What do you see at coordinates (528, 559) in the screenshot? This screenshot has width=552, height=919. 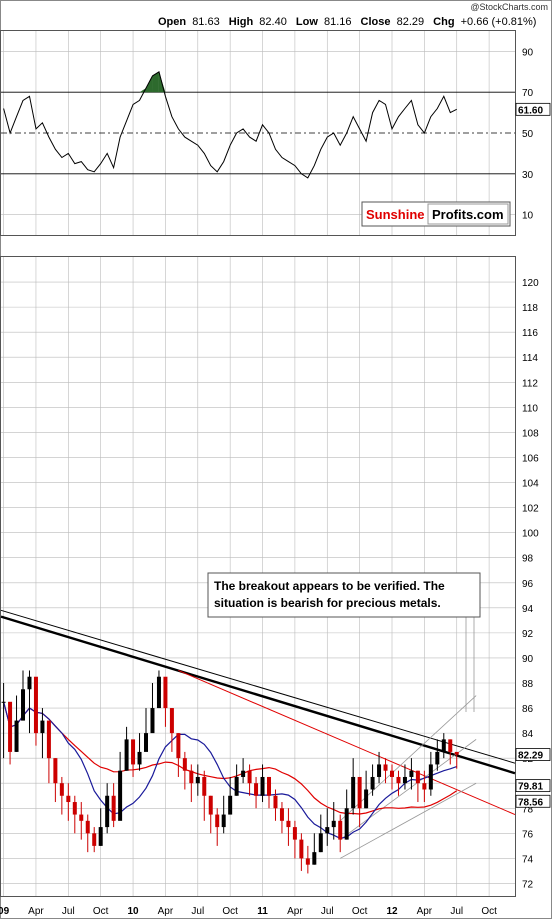 I see `price-tick-label: 98` at bounding box center [528, 559].